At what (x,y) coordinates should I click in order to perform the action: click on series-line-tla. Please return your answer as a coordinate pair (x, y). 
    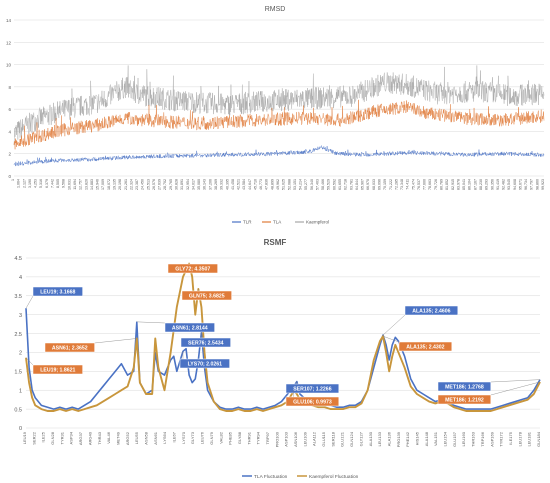
    Looking at the image, I should click on (279, 124).